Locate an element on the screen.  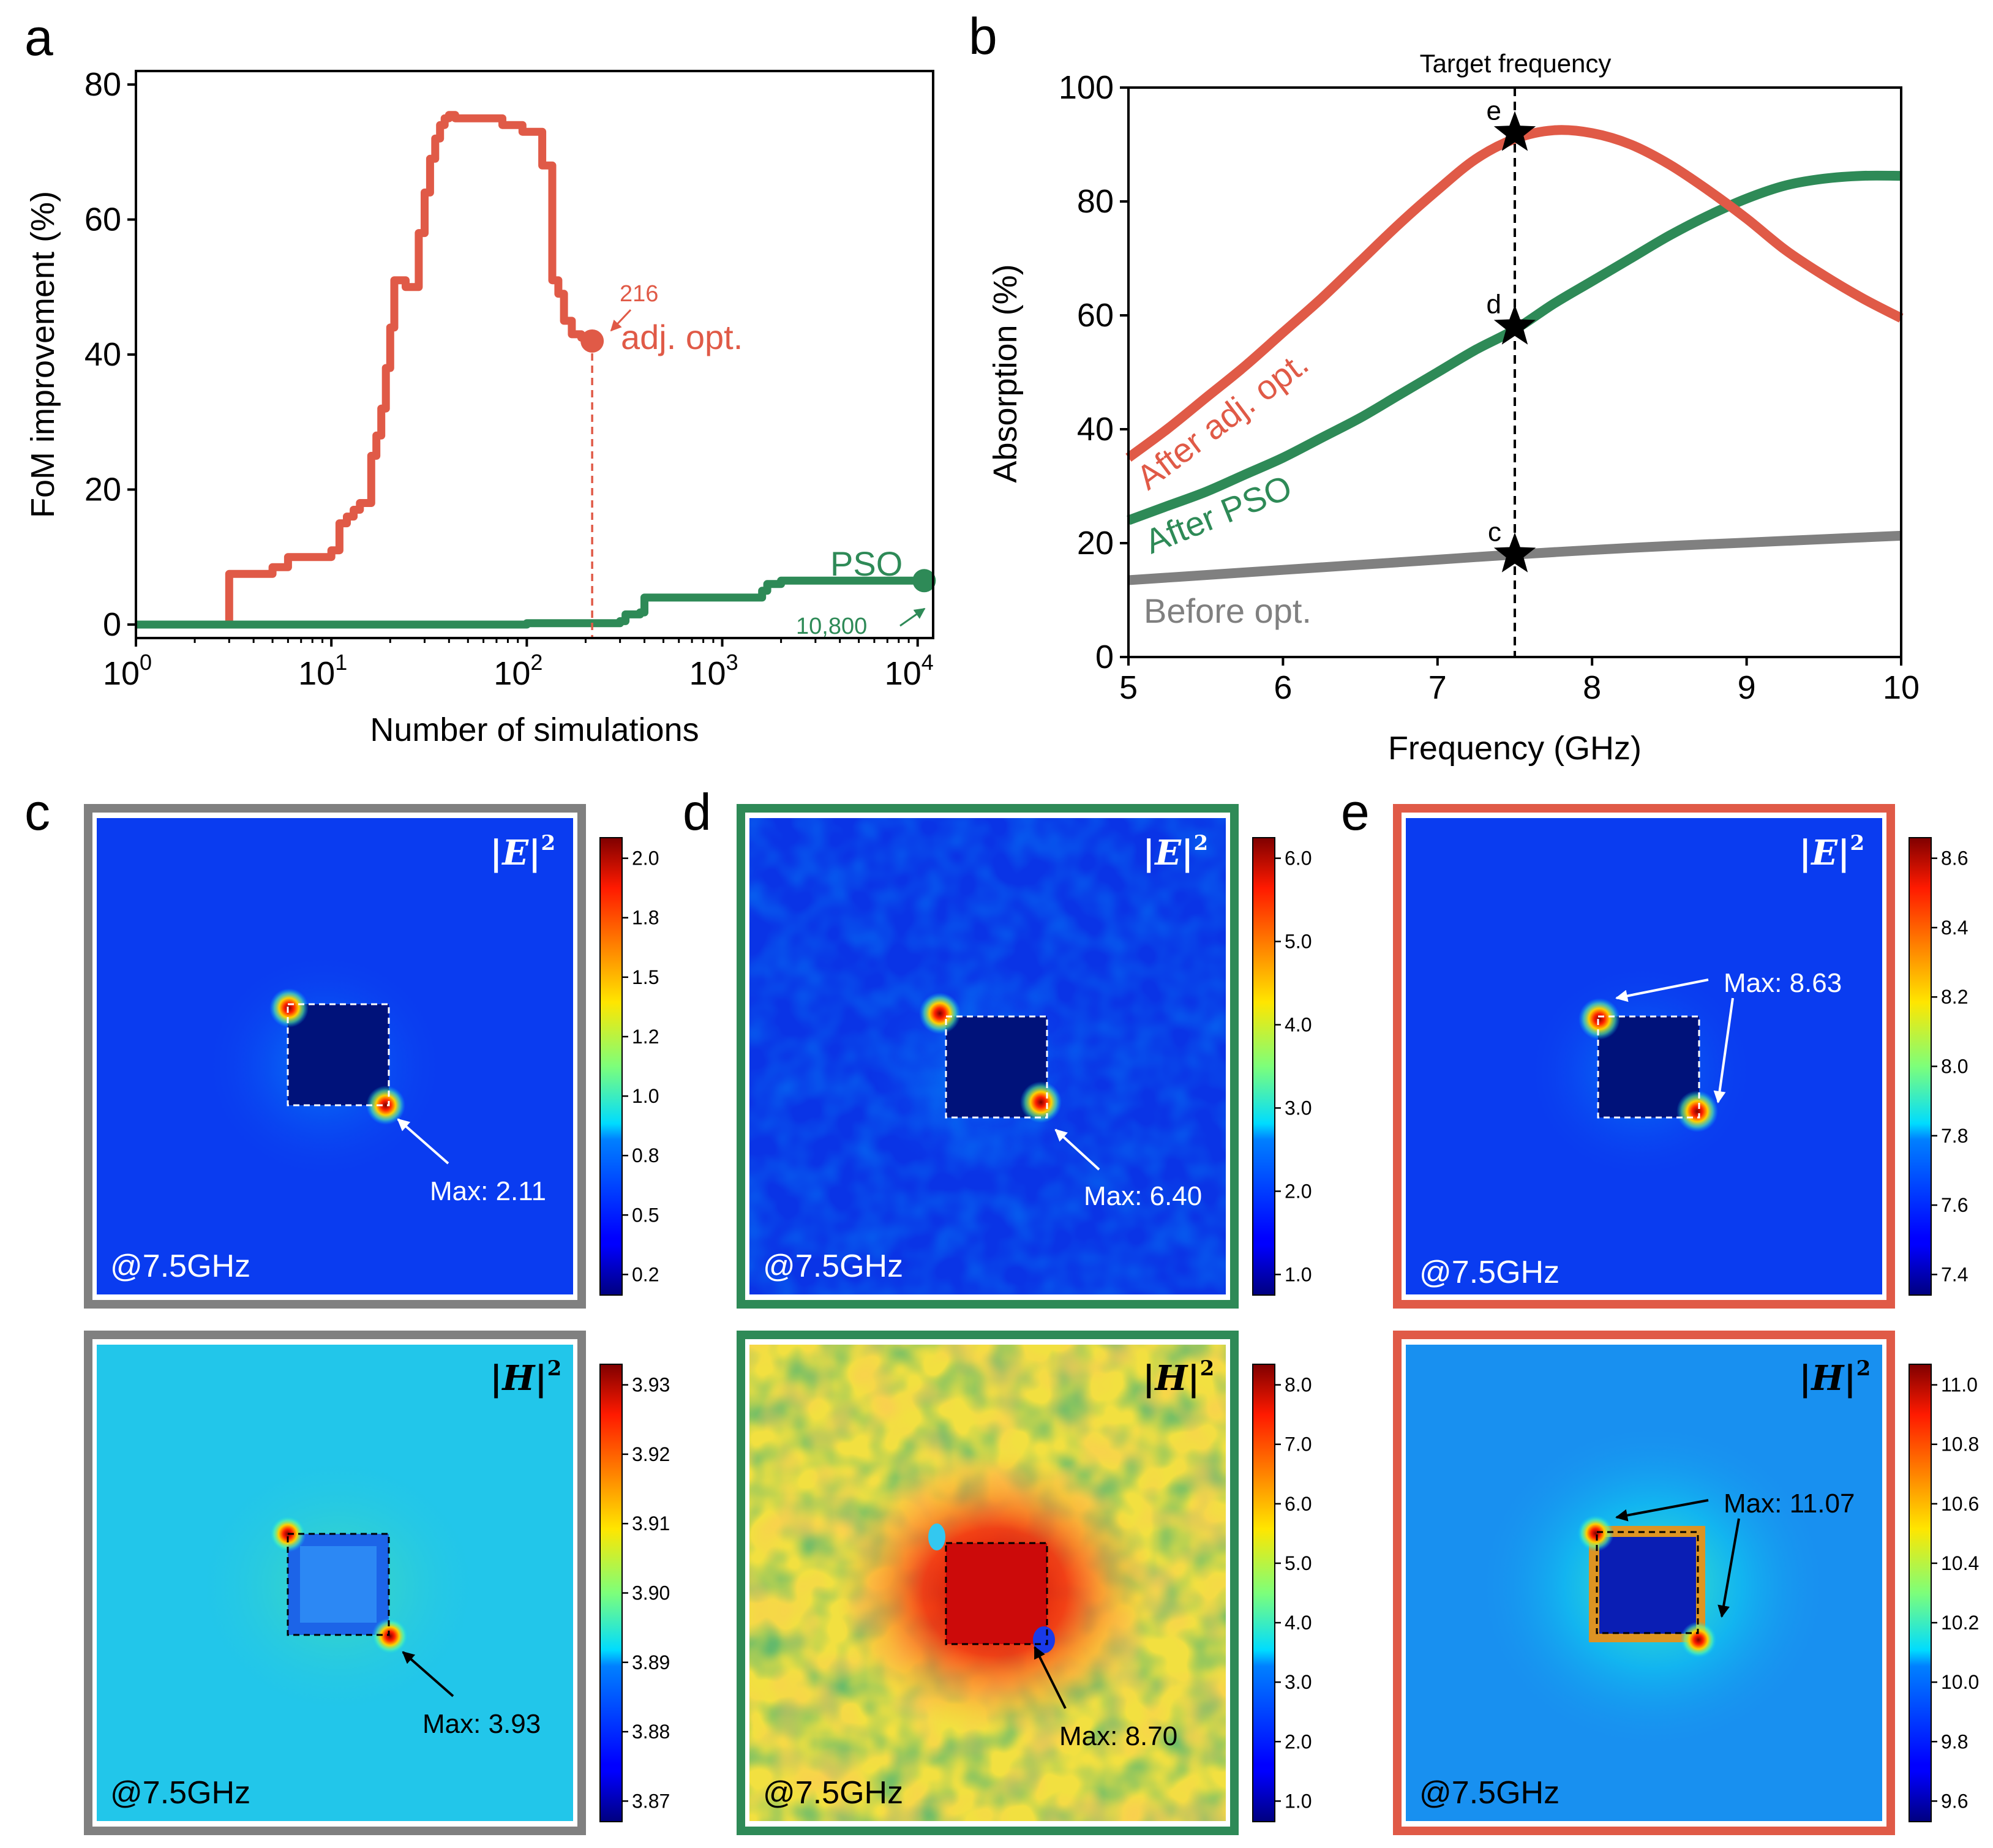
x-tick-label: 5 is located at coordinates (1128, 687).